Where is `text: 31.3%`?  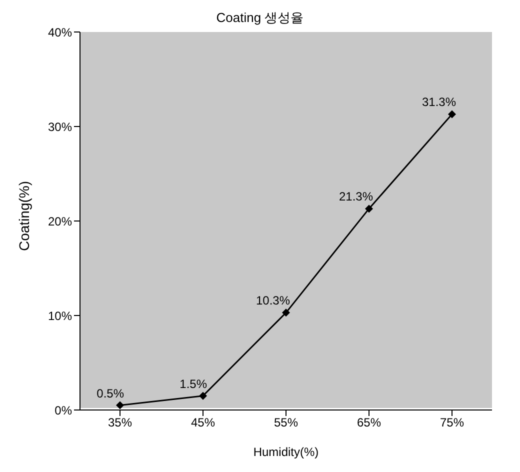
text: 31.3% is located at coordinates (439, 102).